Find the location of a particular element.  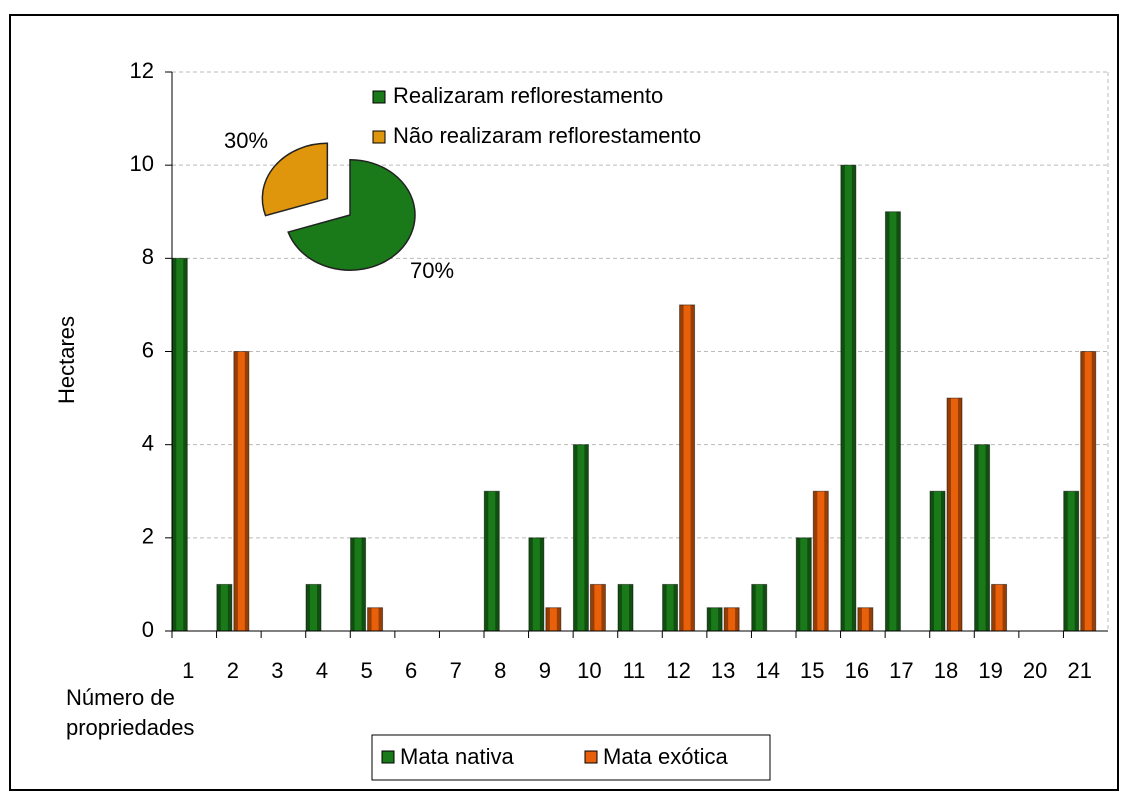

x-tick-label: 20 is located at coordinates (1035, 670).